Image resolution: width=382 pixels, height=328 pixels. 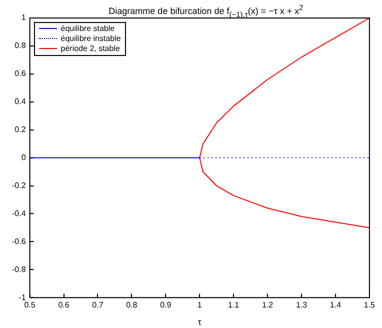 What do you see at coordinates (166, 305) in the screenshot?
I see `x-tick-label: 0.9` at bounding box center [166, 305].